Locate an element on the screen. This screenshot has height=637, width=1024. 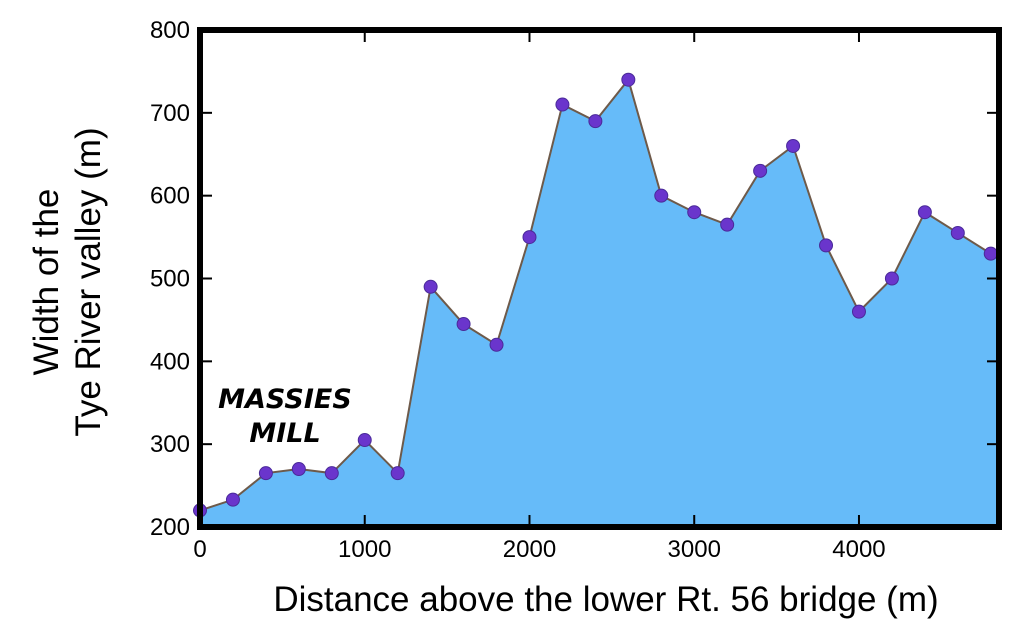
x-tick-label-2: 2000 is located at coordinates (529, 549).